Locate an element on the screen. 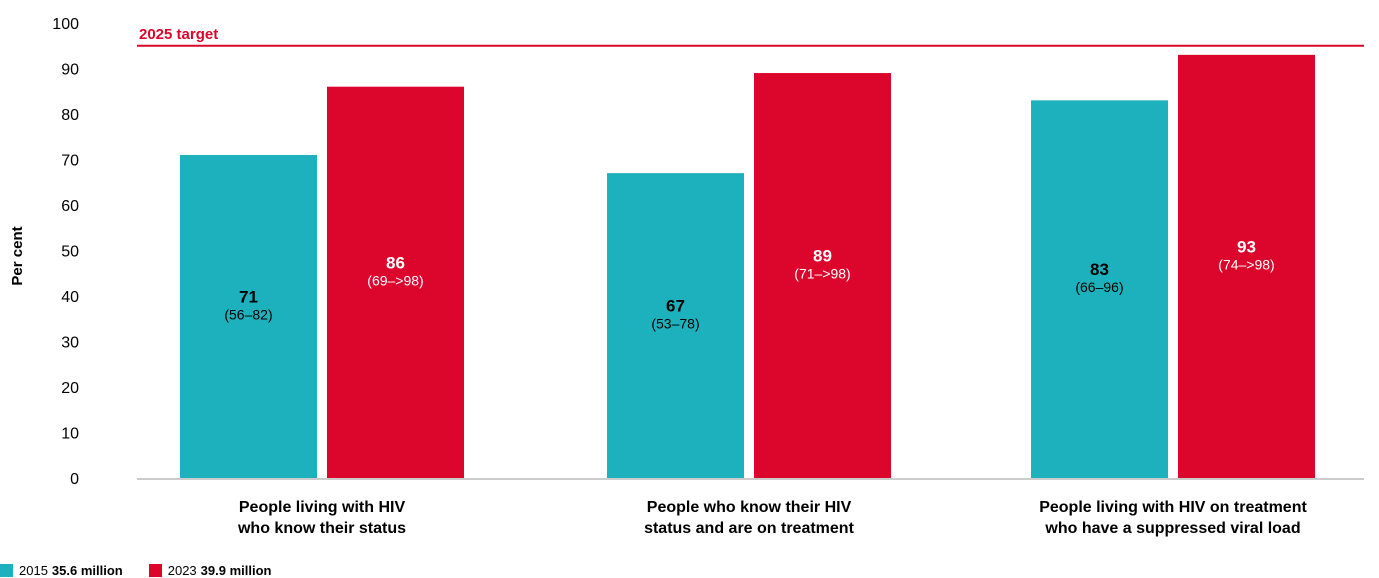 The width and height of the screenshot is (1379, 578). range-label-2015-3: (66–96) is located at coordinates (1099, 287).